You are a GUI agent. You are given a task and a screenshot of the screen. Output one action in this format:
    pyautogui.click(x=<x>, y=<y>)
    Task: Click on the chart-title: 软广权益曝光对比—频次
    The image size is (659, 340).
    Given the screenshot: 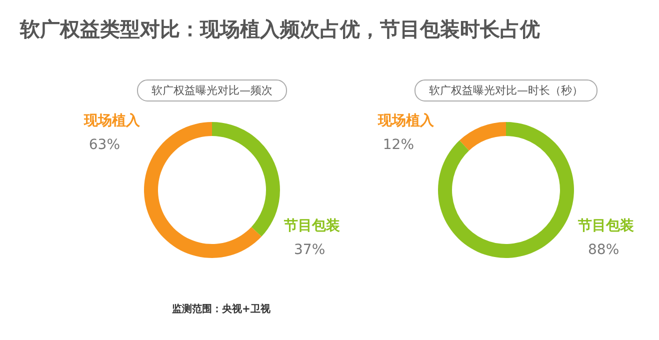 What is the action you would take?
    pyautogui.click(x=212, y=90)
    